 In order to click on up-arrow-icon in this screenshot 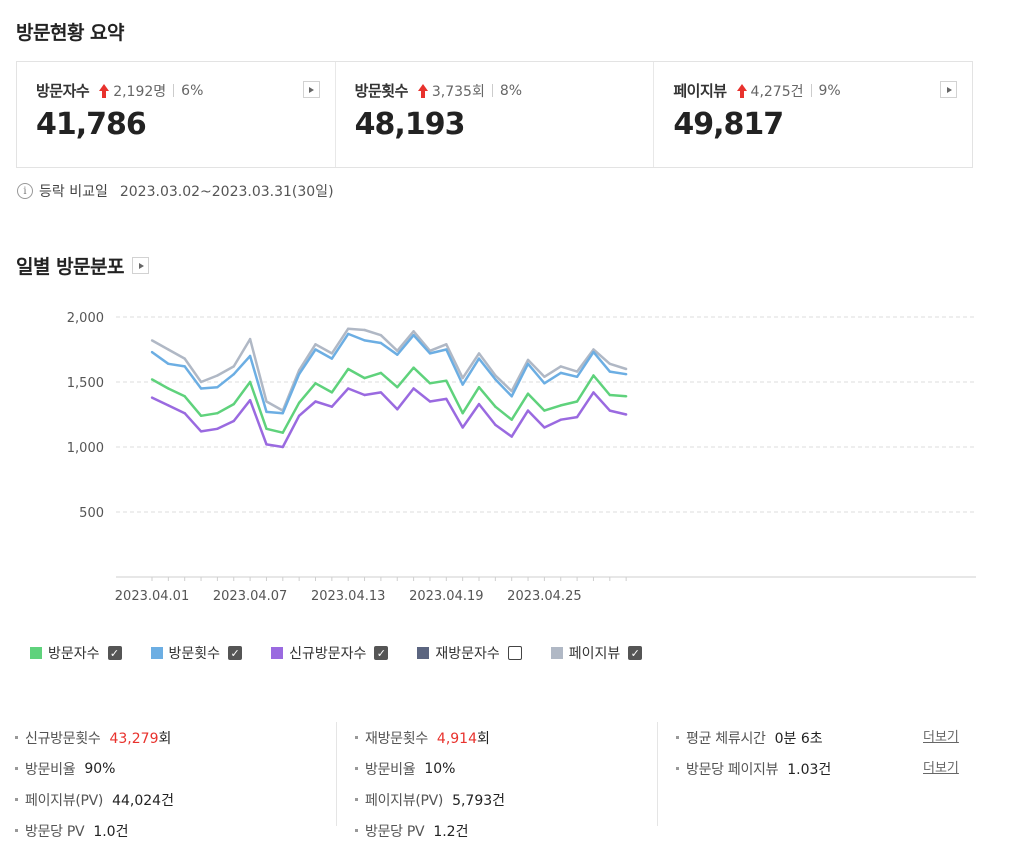, I will do `click(741, 90)`.